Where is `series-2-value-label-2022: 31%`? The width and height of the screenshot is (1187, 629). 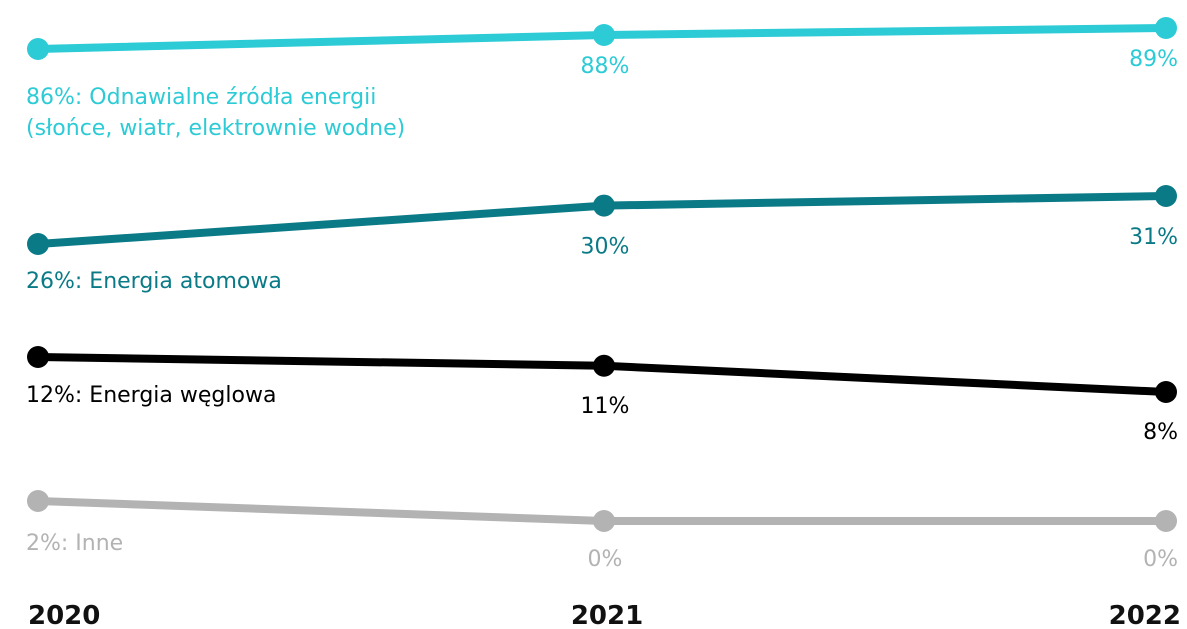
series-2-value-label-2022: 31% is located at coordinates (1153, 237).